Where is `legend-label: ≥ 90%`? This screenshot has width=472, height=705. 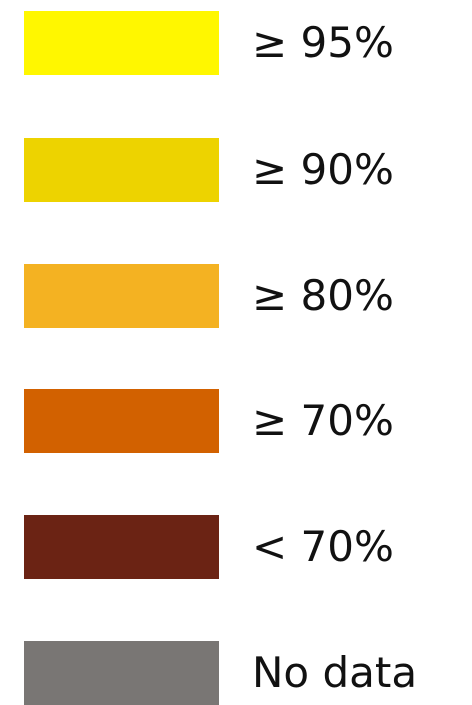
legend-label: ≥ 90% is located at coordinates (323, 169).